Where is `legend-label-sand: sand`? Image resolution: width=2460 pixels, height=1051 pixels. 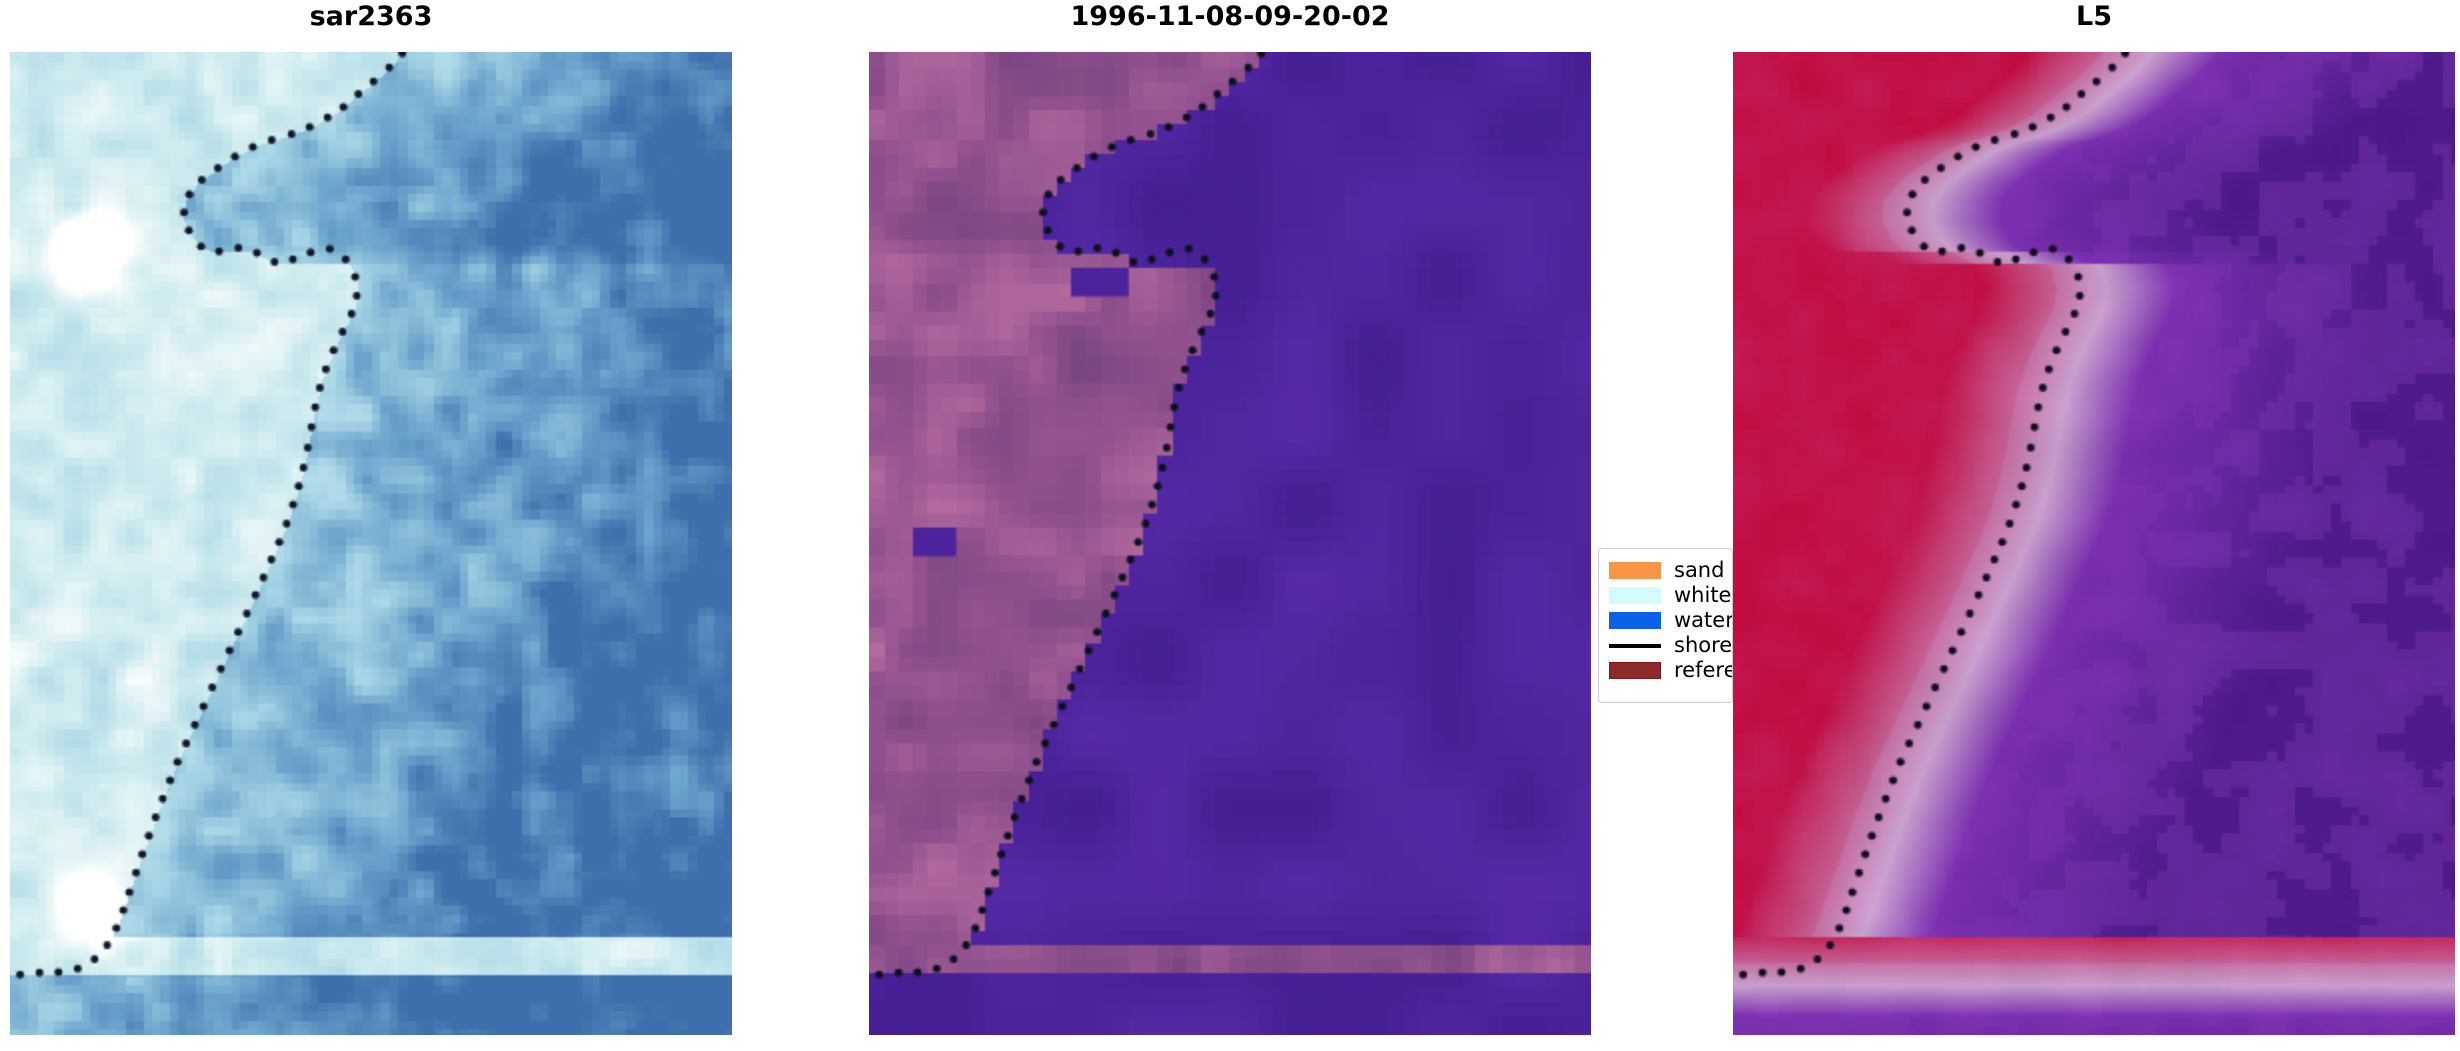 legend-label-sand: sand is located at coordinates (1699, 570).